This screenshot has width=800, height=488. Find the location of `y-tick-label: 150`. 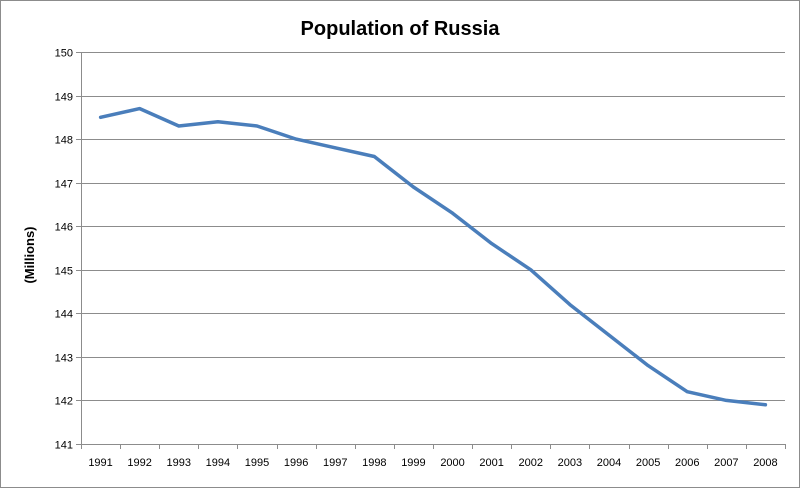

y-tick-label: 150 is located at coordinates (64, 54).